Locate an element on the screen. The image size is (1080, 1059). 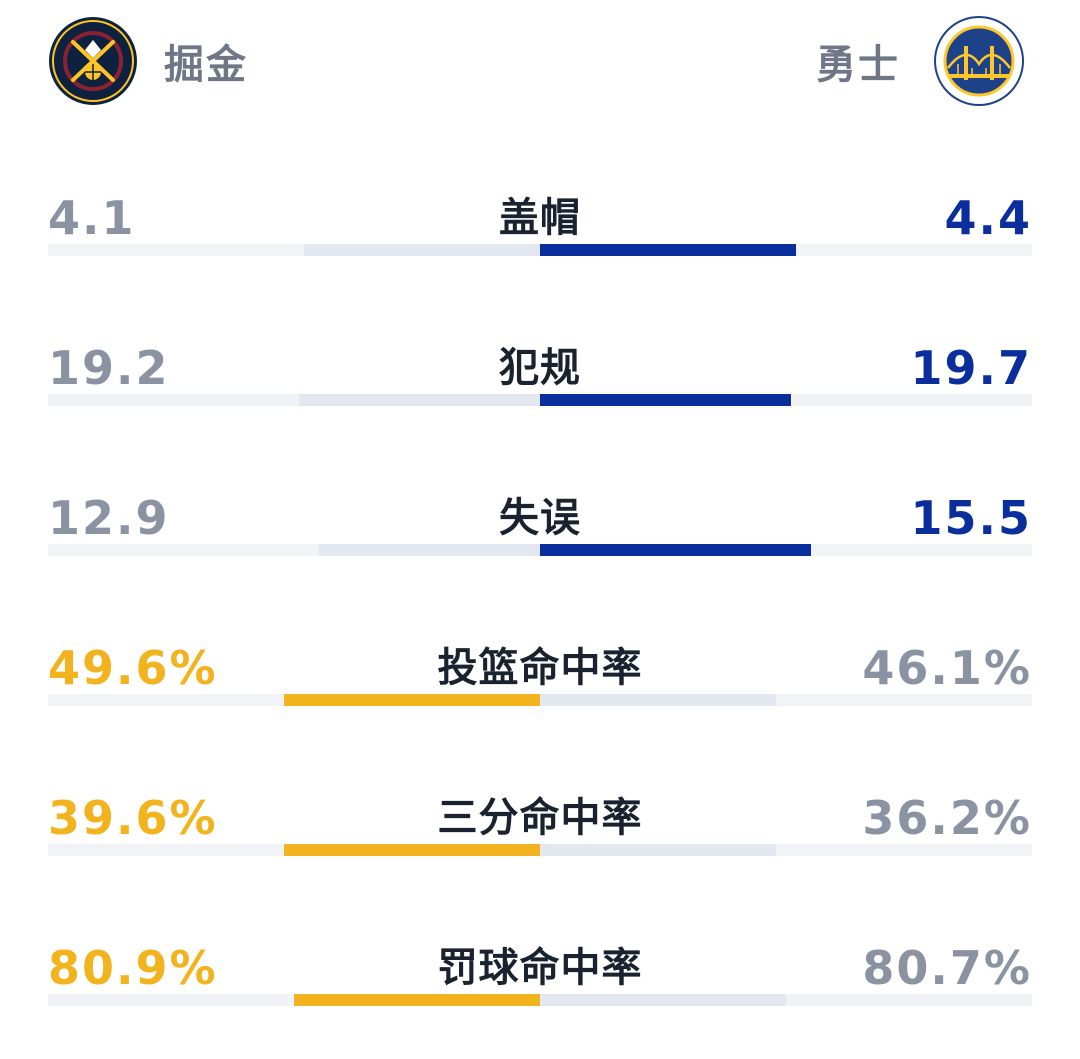
stat-row: 4.1 盖帽 4.4 is located at coordinates (540, 233).